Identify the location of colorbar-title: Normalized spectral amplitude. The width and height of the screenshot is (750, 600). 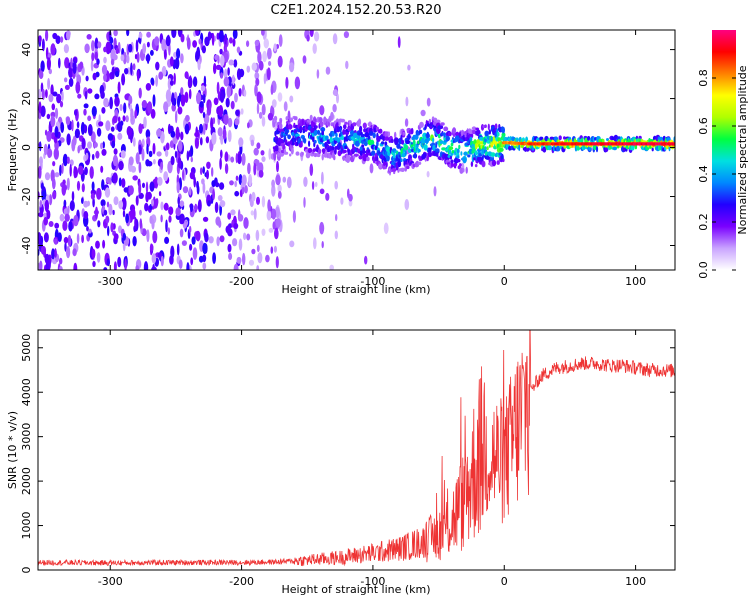
(742, 149).